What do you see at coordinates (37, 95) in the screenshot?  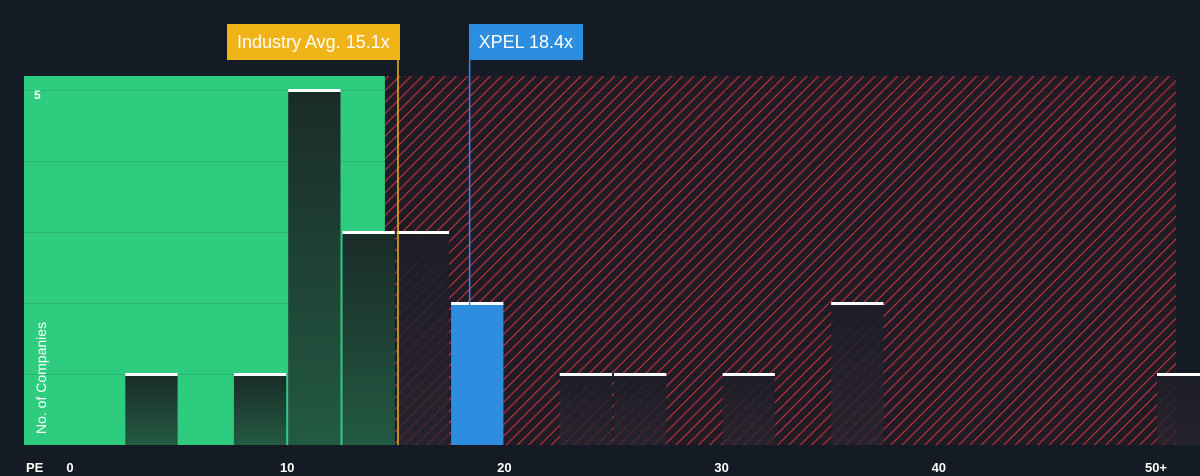 I see `y-tick-label: 5` at bounding box center [37, 95].